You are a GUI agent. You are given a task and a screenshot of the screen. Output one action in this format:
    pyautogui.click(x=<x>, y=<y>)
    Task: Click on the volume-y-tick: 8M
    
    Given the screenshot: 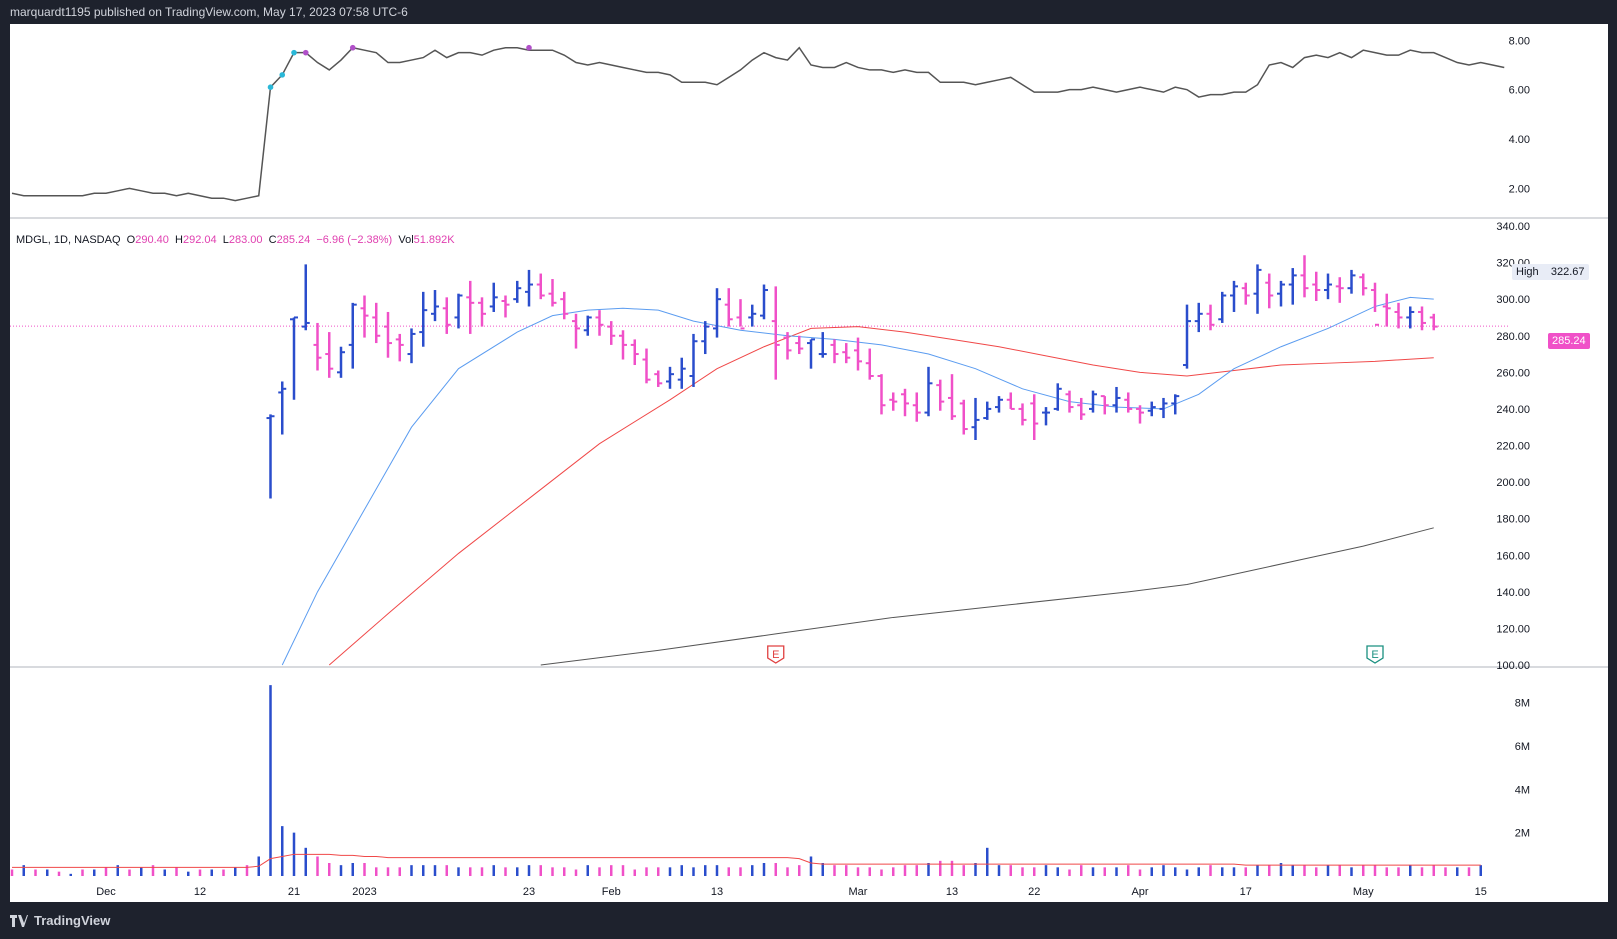 What is the action you would take?
    pyautogui.click(x=1522, y=704)
    